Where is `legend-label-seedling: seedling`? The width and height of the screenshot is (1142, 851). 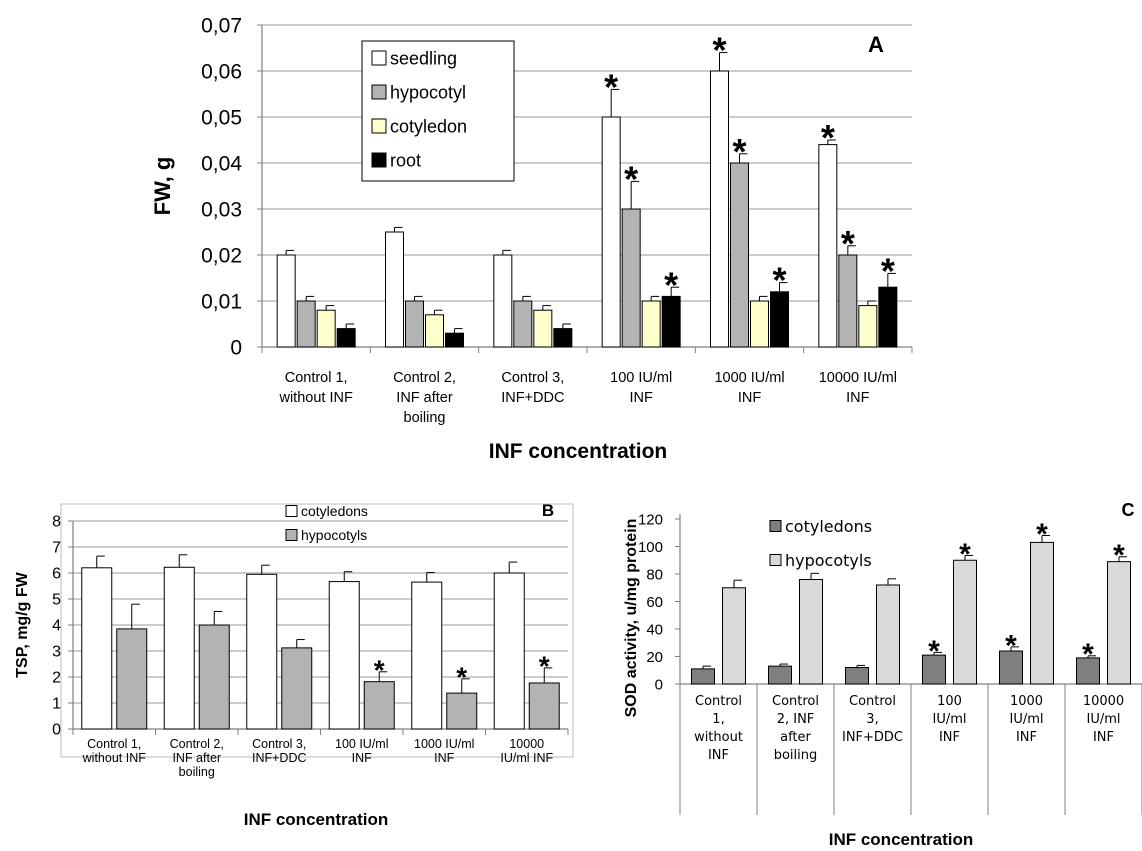 legend-label-seedling: seedling is located at coordinates (423, 58).